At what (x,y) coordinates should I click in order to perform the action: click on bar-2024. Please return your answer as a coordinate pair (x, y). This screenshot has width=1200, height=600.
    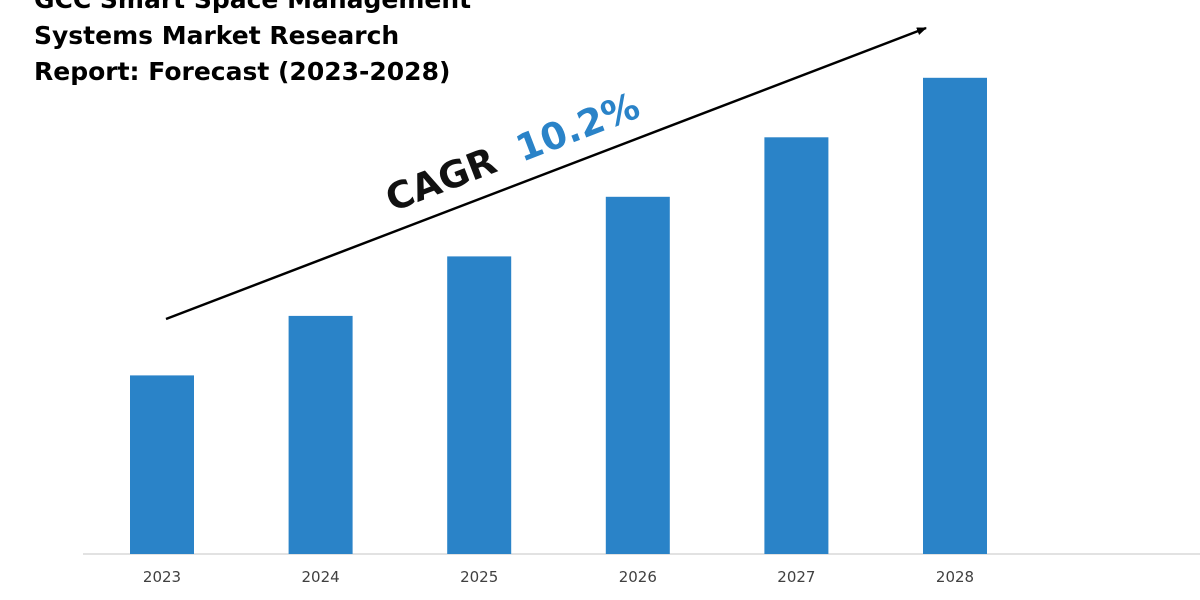
    Looking at the image, I should click on (320, 434).